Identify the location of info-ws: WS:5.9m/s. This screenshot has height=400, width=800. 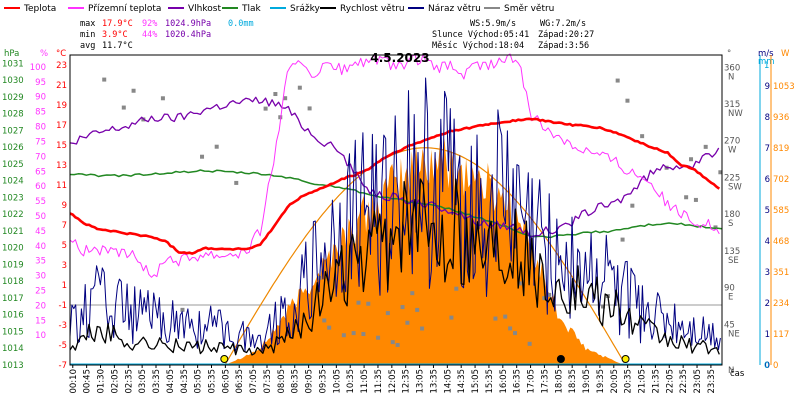
(493, 24).